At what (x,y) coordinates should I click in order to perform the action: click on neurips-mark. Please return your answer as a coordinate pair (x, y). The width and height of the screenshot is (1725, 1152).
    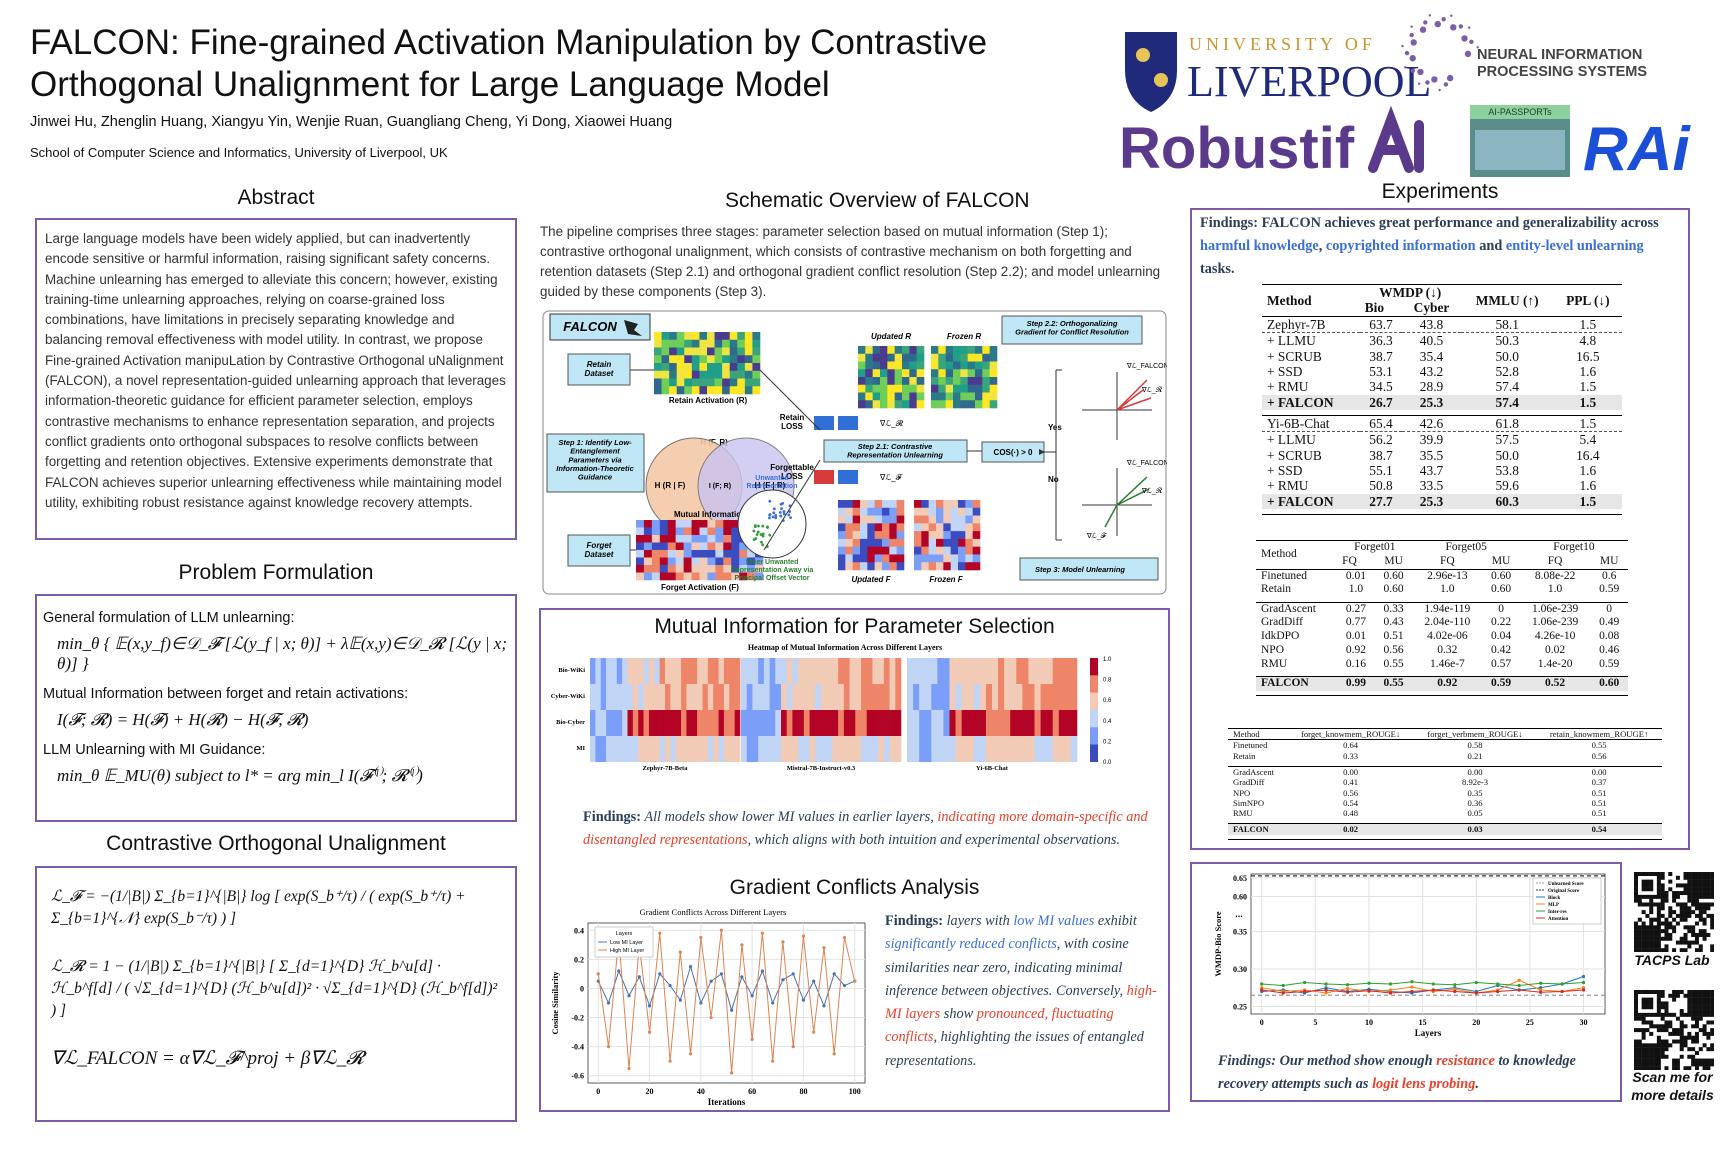
    Looking at the image, I should click on (1440, 53).